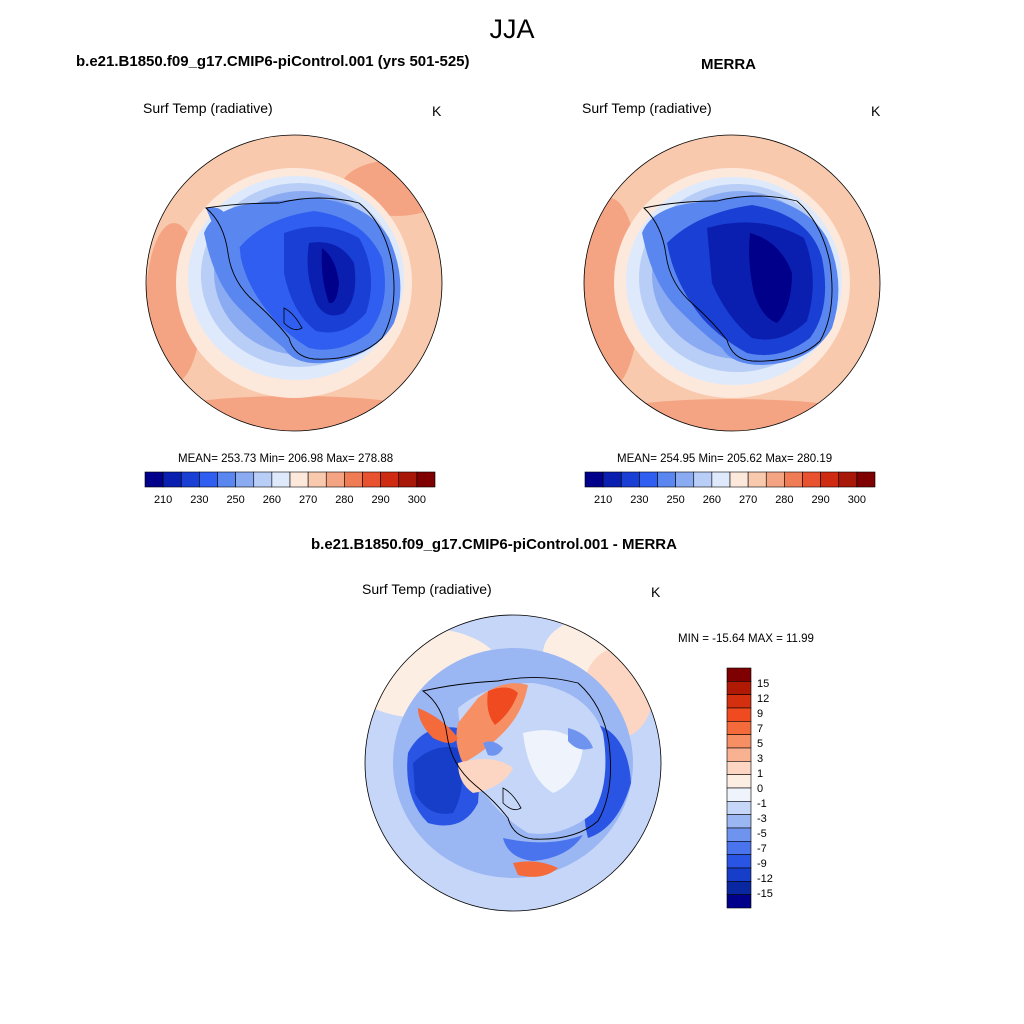 This screenshot has height=1024, width=1024. What do you see at coordinates (763, 699) in the screenshot?
I see `colorbar-tick-label: 12` at bounding box center [763, 699].